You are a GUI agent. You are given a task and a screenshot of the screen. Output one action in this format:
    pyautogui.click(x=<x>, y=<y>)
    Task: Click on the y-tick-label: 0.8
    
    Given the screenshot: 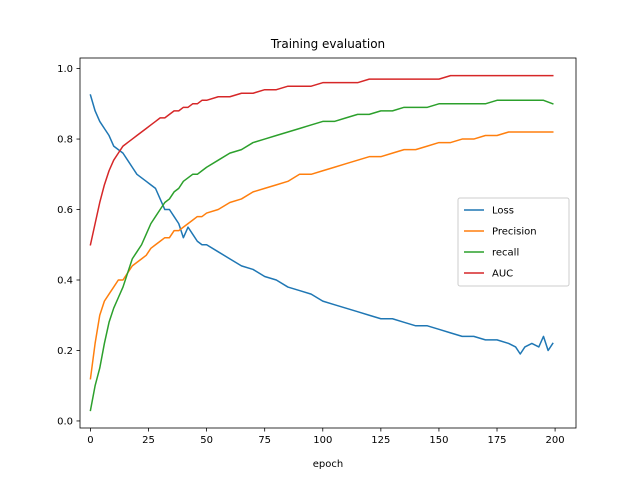 What is the action you would take?
    pyautogui.click(x=65, y=140)
    